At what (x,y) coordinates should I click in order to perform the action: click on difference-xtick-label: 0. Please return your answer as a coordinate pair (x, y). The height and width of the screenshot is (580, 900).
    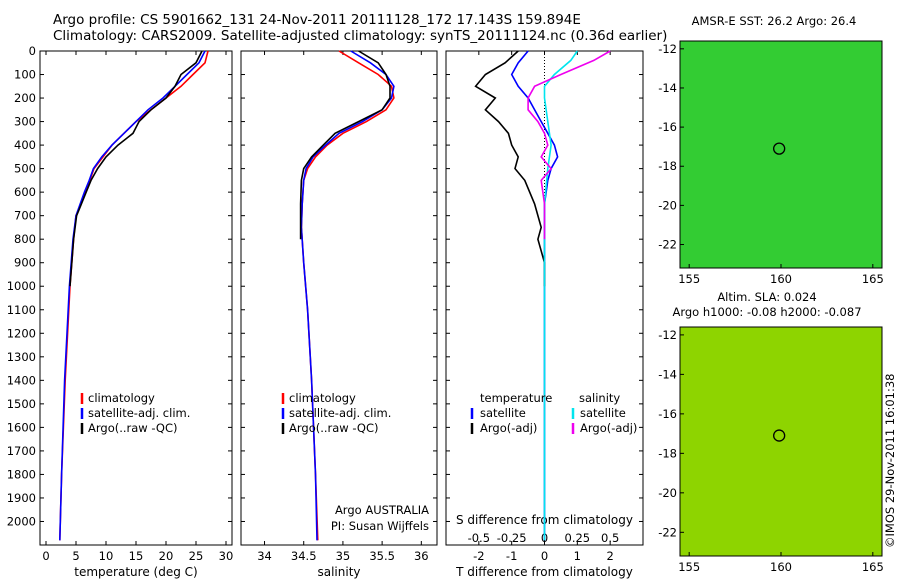
    Looking at the image, I should click on (544, 556).